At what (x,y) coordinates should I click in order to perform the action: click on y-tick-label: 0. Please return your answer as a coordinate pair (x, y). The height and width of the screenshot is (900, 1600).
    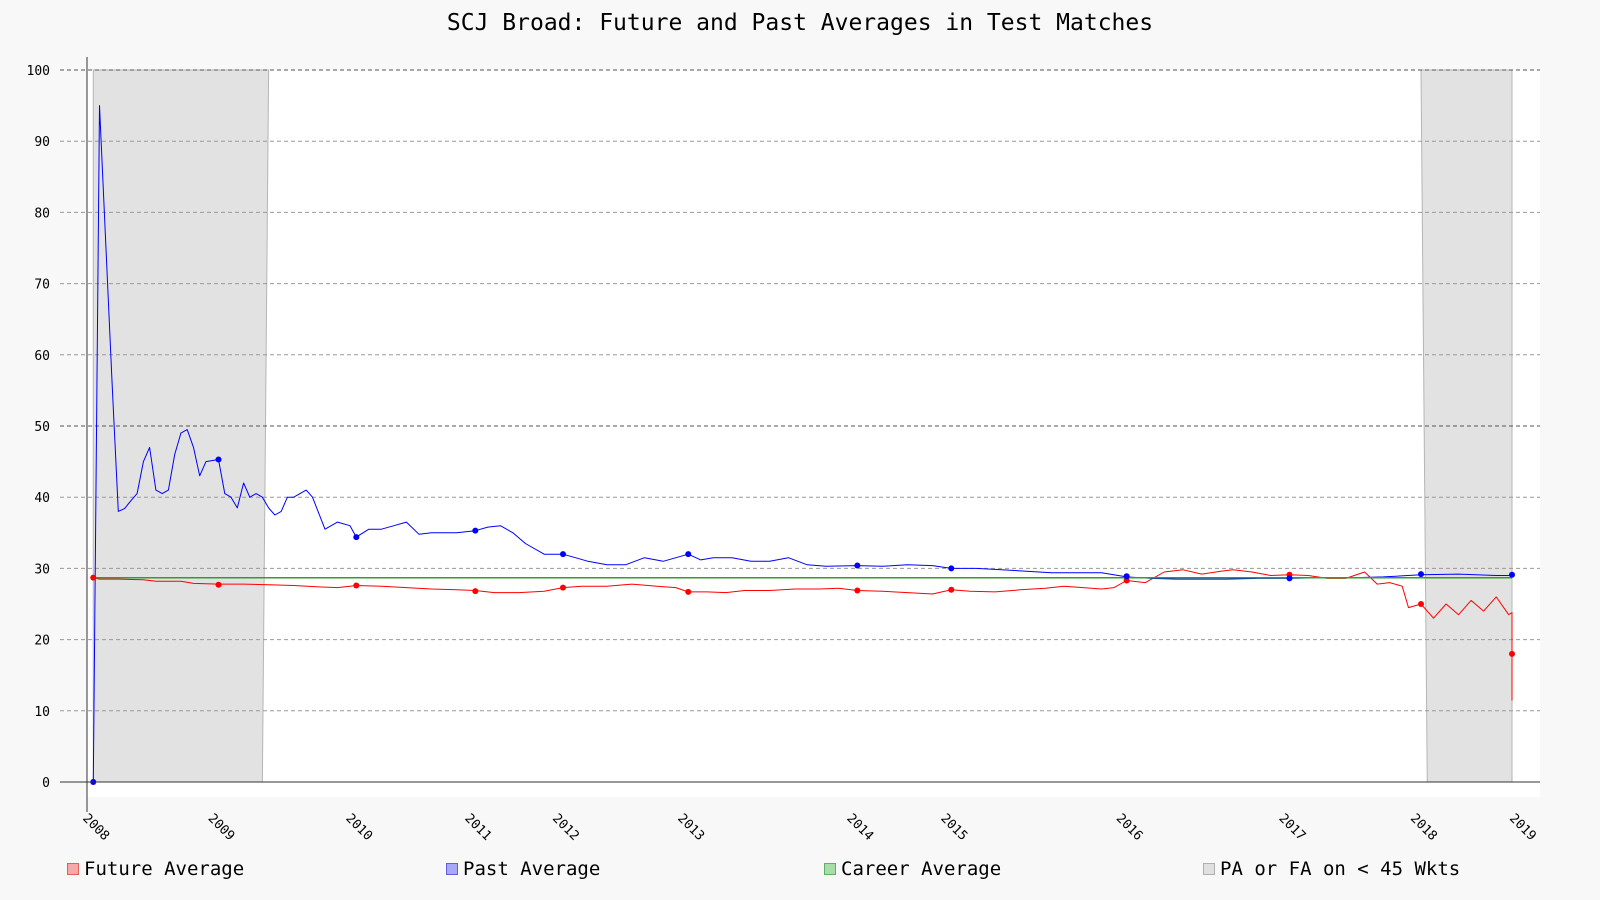
    Looking at the image, I should click on (46, 783).